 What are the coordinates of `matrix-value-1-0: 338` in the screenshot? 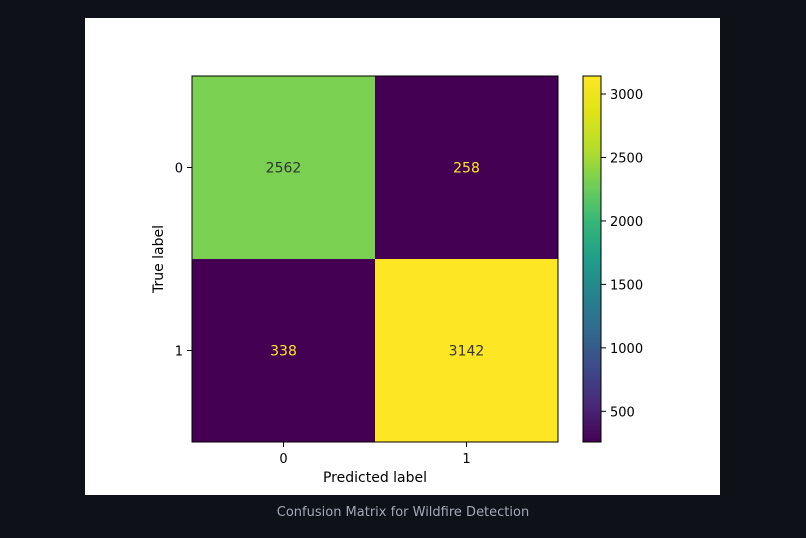 It's located at (283, 352).